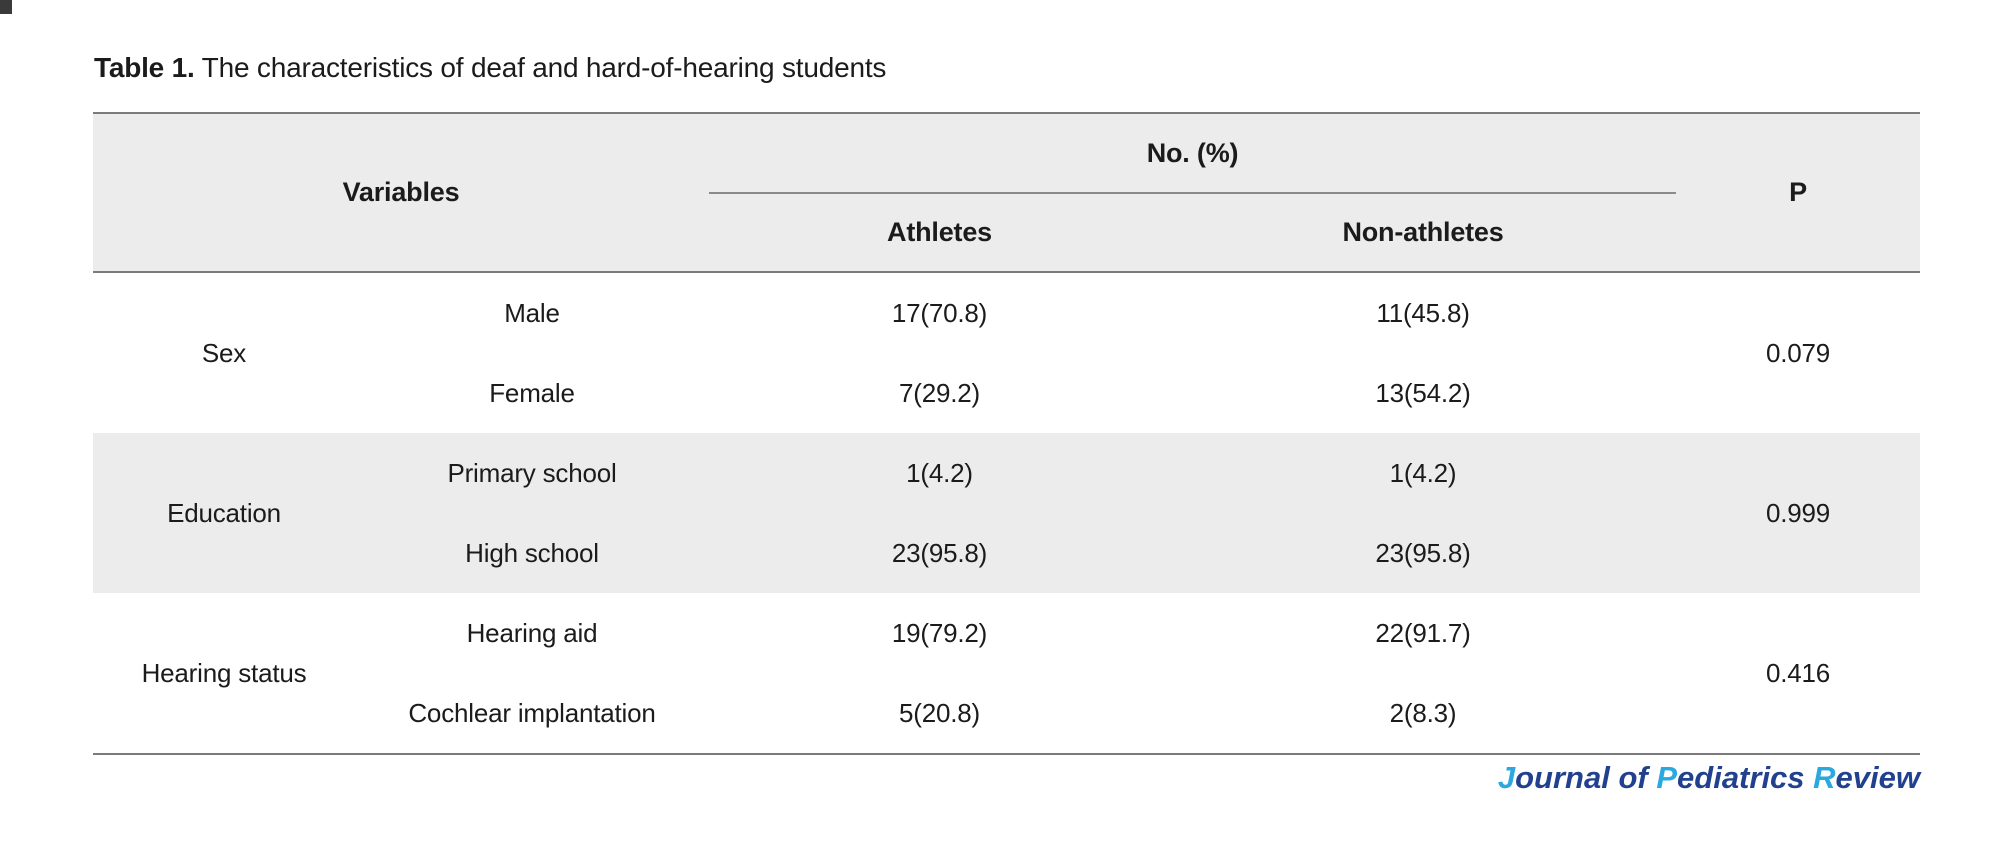 The width and height of the screenshot is (2000, 858). What do you see at coordinates (532, 473) in the screenshot?
I see `level-cell: Primary school` at bounding box center [532, 473].